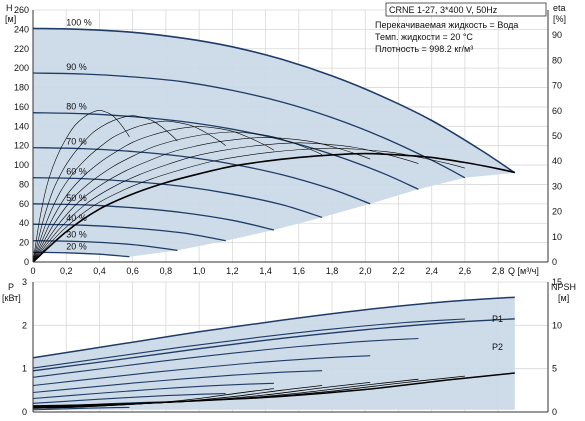 The height and width of the screenshot is (421, 585). What do you see at coordinates (465, 271) in the screenshot?
I see `x-tick-label: 2,6` at bounding box center [465, 271].